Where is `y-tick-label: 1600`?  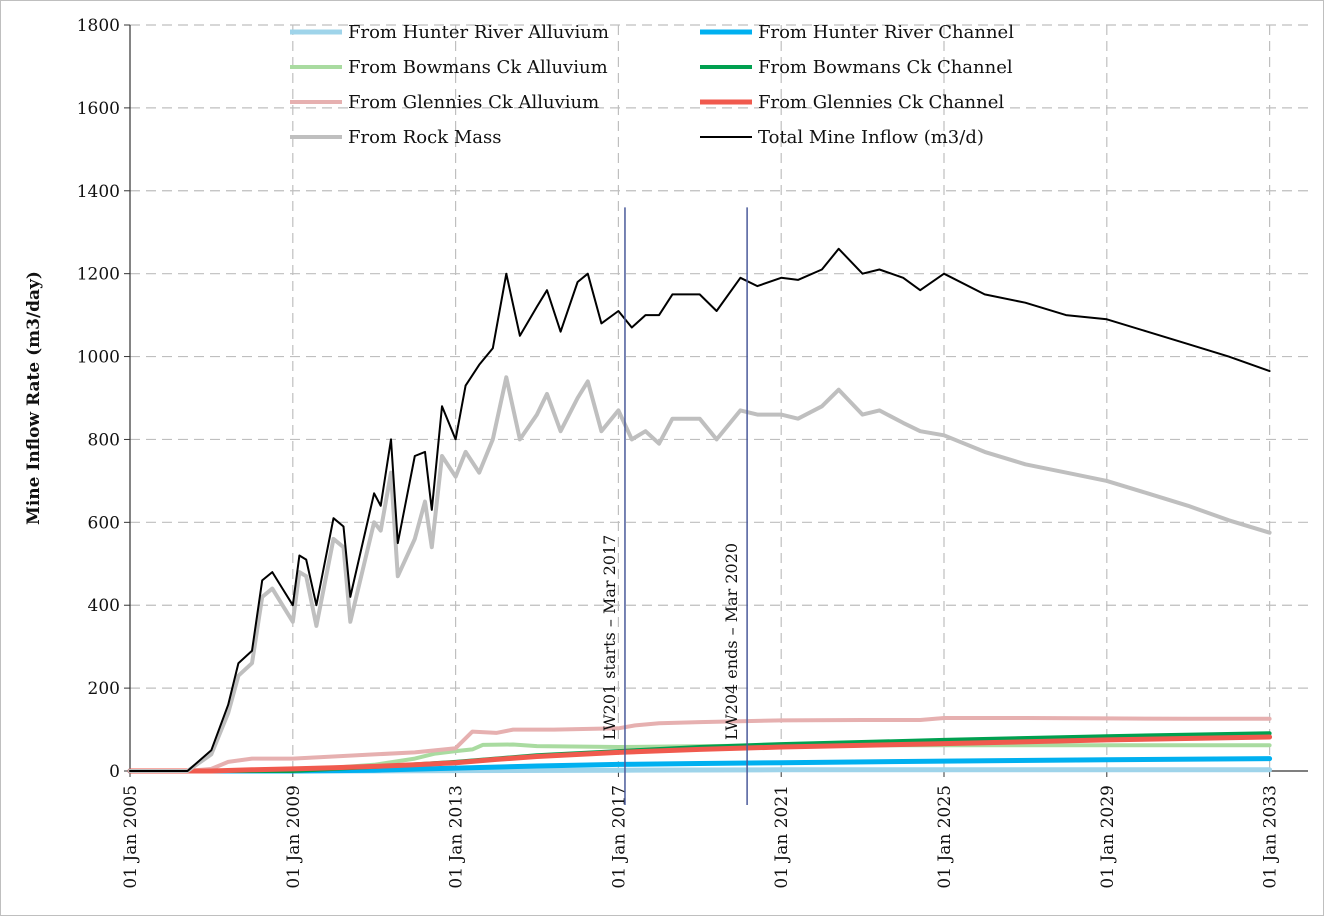
y-tick-label: 1600 is located at coordinates (98, 109).